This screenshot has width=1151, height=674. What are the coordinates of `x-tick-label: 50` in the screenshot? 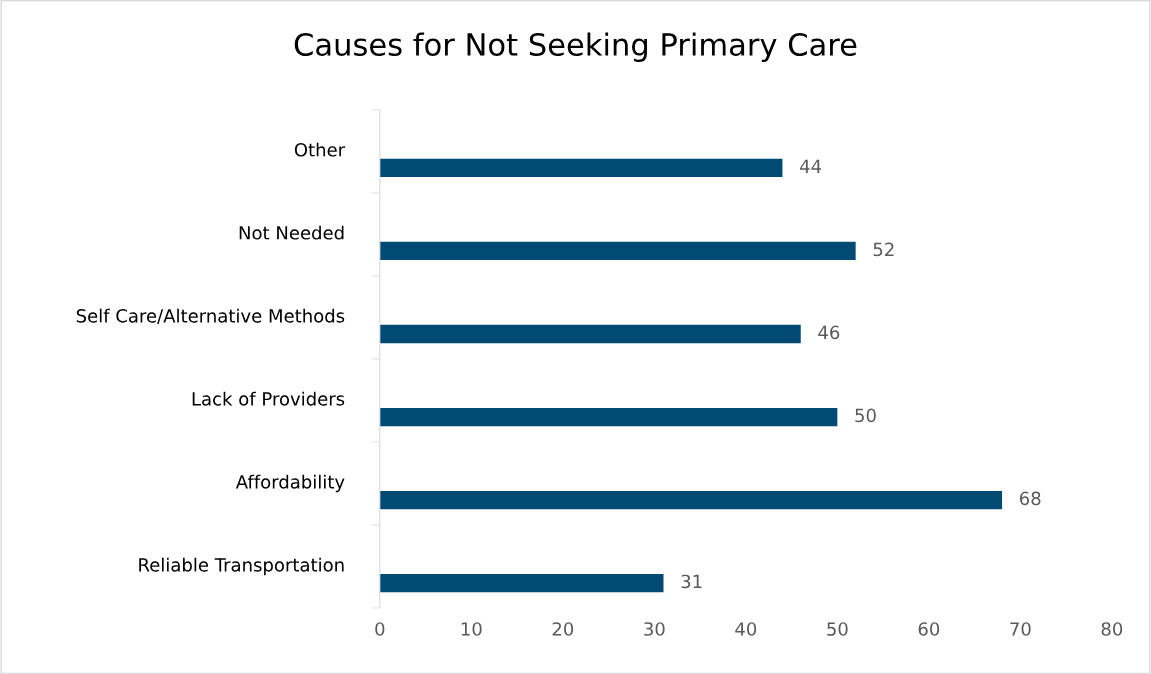 It's located at (837, 629).